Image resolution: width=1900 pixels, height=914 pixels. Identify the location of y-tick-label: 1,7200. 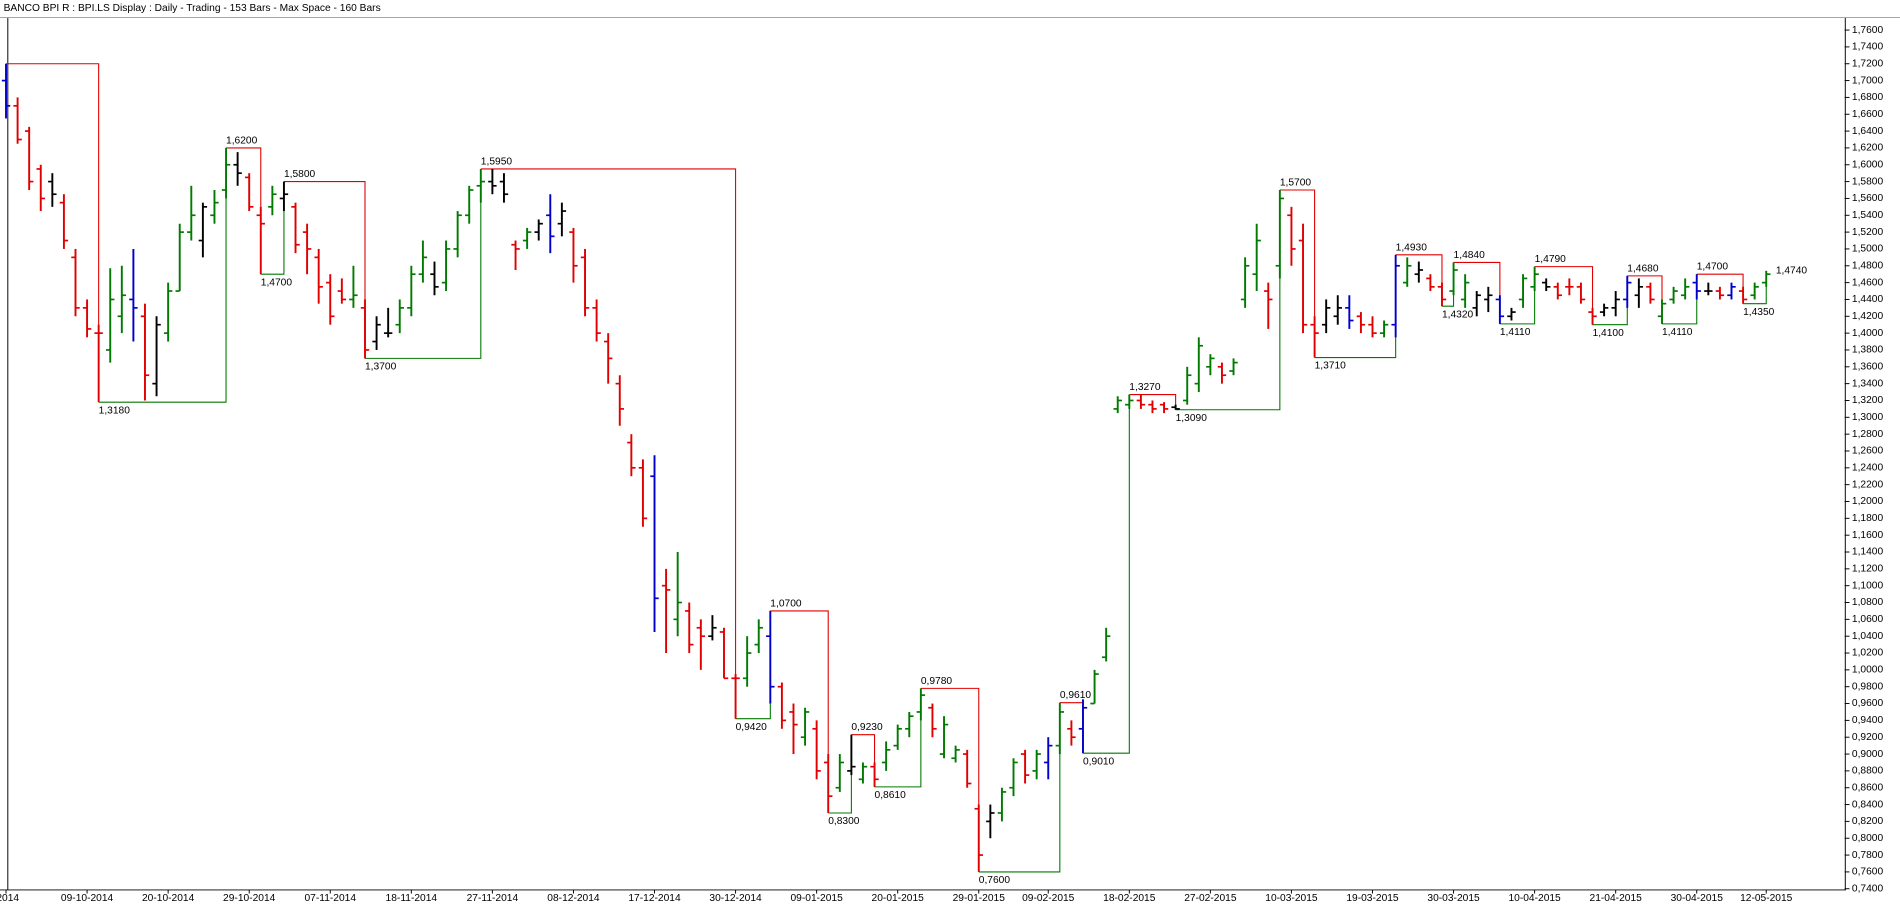
(1868, 63).